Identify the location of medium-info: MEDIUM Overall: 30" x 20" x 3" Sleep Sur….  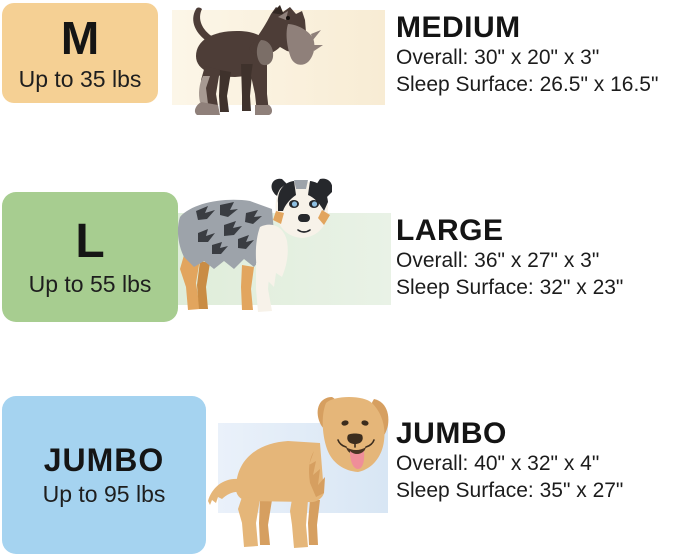
(537, 55).